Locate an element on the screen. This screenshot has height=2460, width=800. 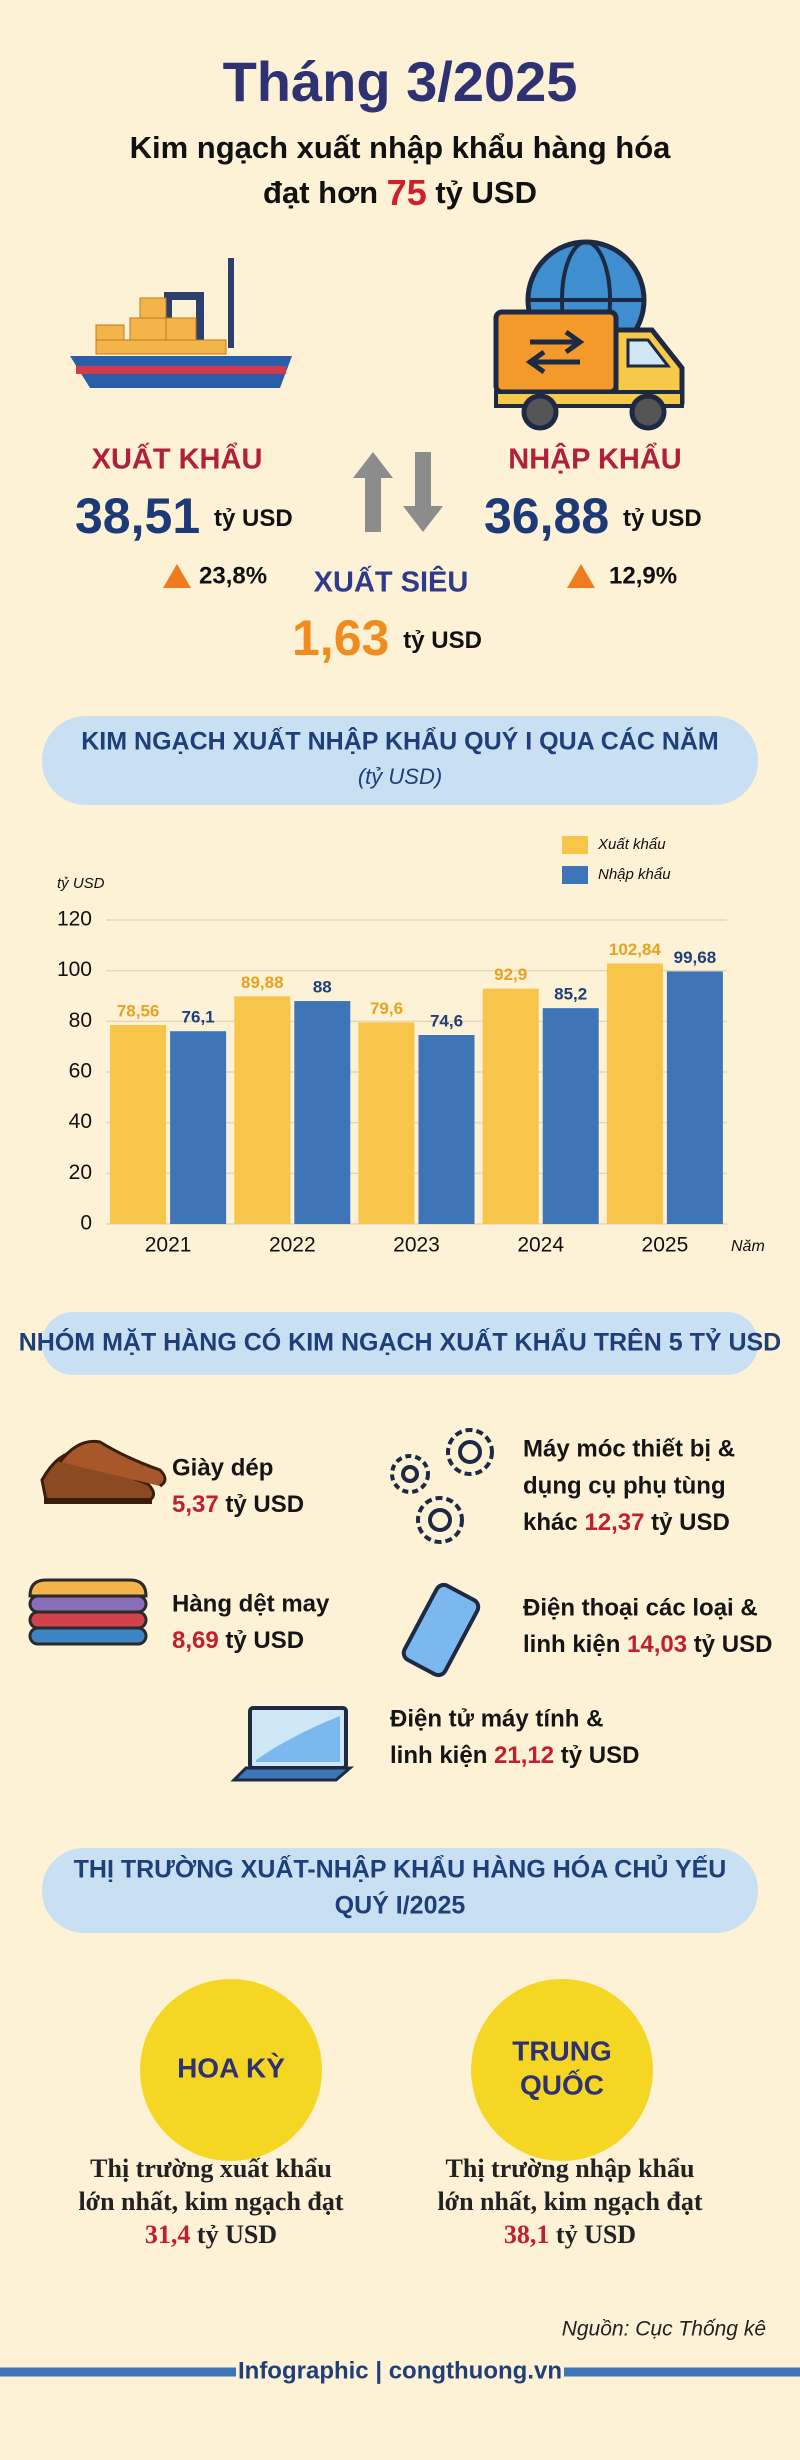
value-label: 74,6 is located at coordinates (446, 1020).